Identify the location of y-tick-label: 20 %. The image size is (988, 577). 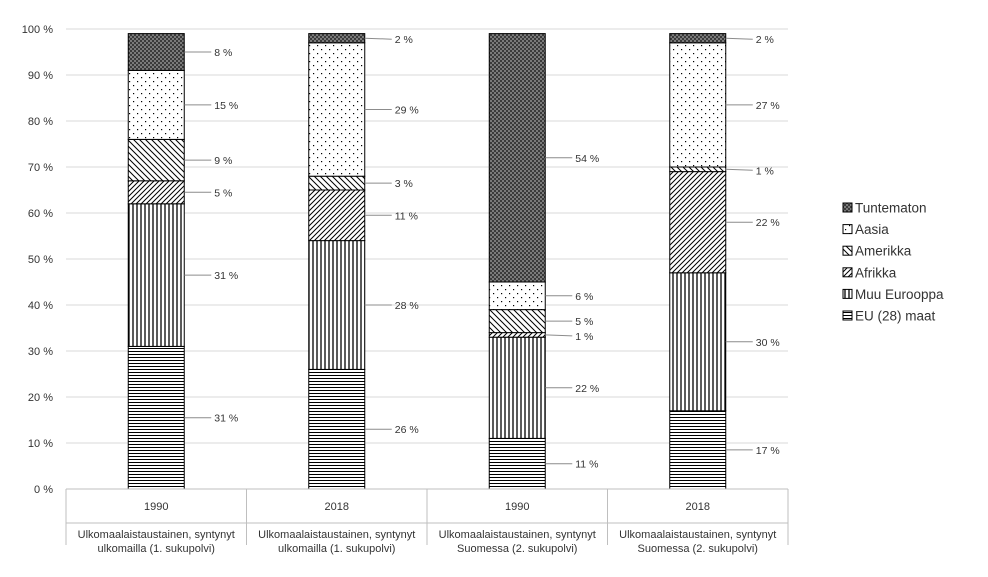
(40, 398).